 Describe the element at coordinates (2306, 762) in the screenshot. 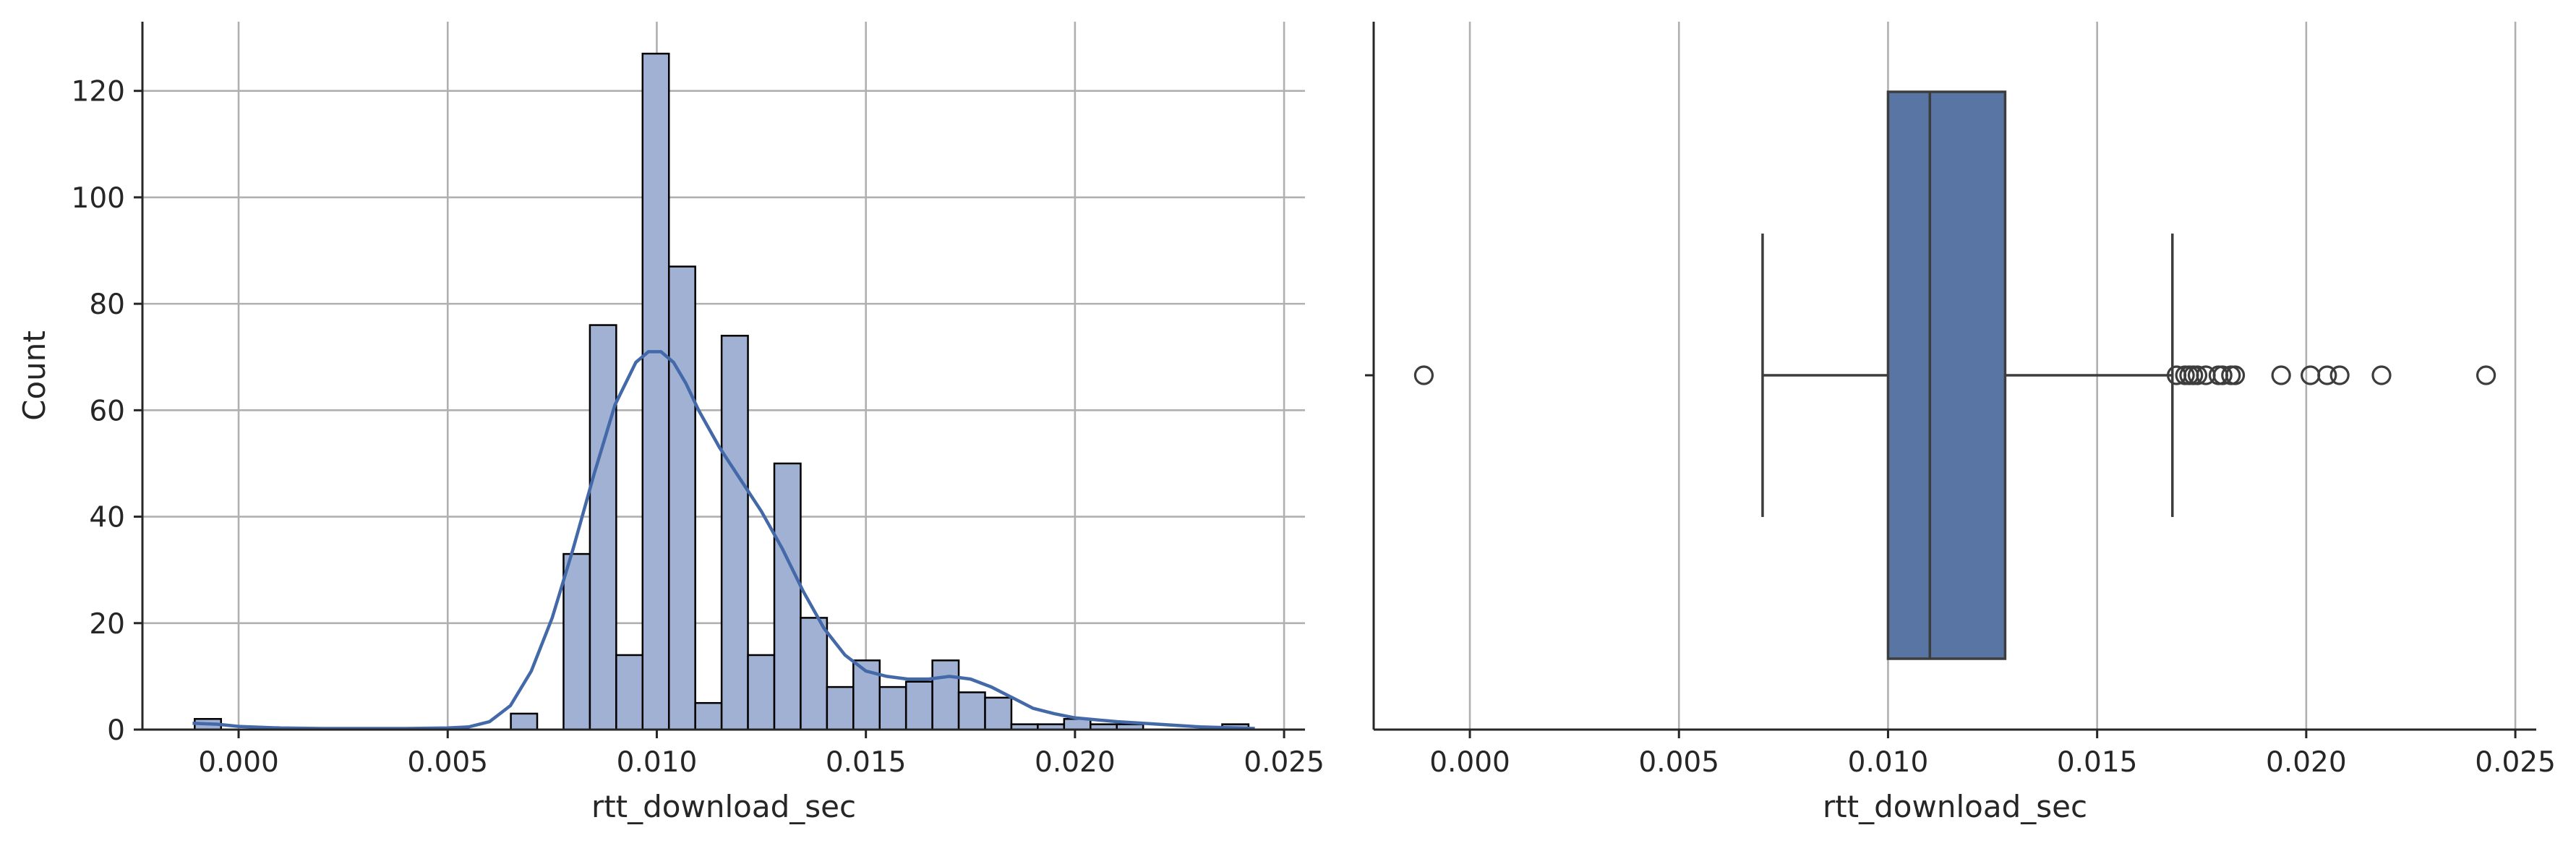

I see `boxplot-x-tick-label: 0.020` at that location.